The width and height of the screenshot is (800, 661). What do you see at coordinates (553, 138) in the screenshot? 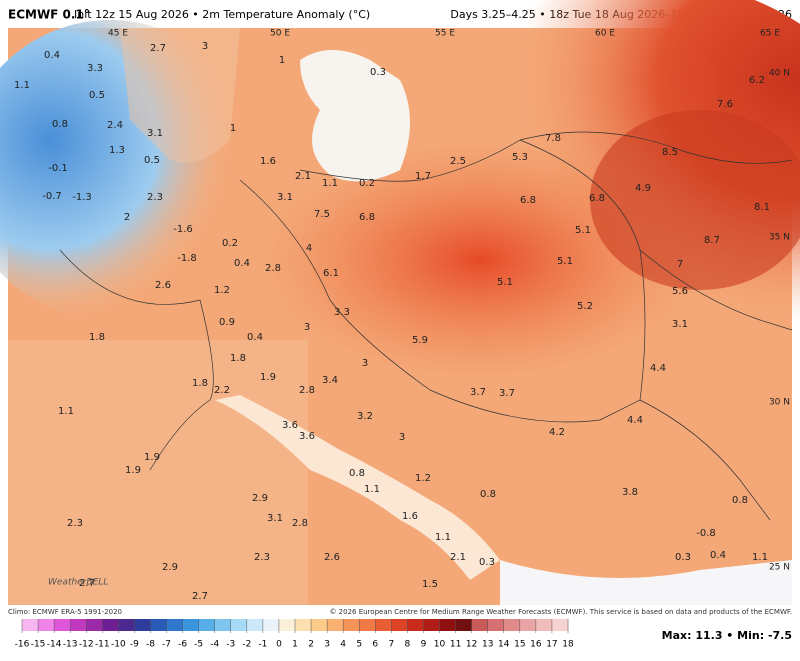
I see `anomaly-label: 7.8` at bounding box center [553, 138].